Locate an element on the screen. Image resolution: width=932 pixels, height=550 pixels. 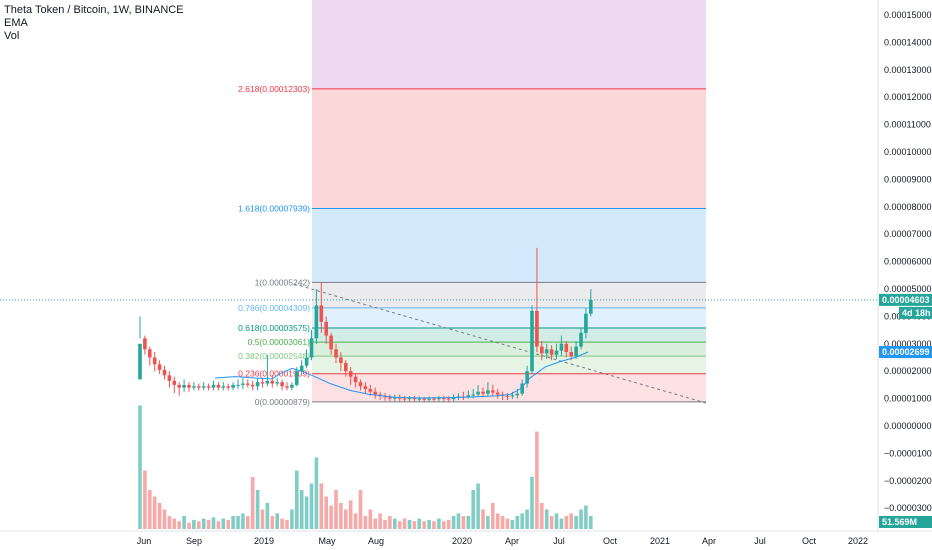
time-tick-label: 2021 is located at coordinates (660, 541).